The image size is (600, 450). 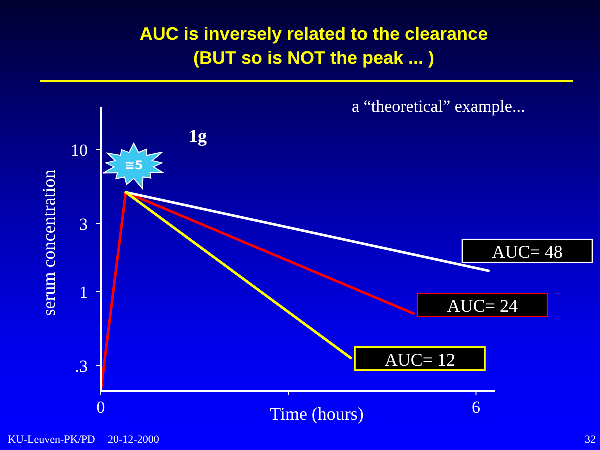 I want to click on y-tick-label: 10, so click(x=79, y=150).